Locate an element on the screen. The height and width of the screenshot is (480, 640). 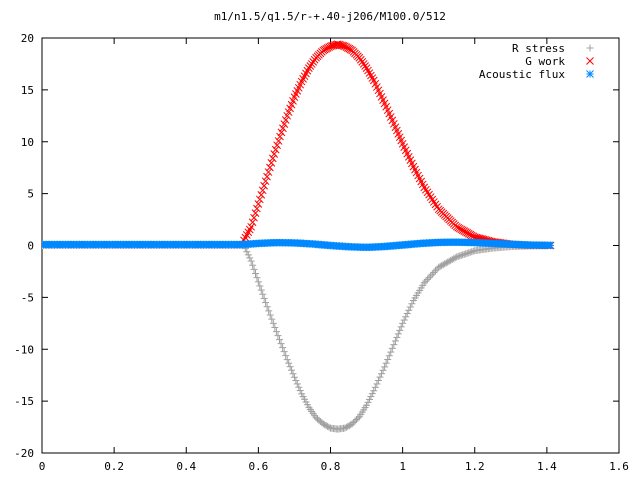
y-tick-label: 0 is located at coordinates (30, 246).